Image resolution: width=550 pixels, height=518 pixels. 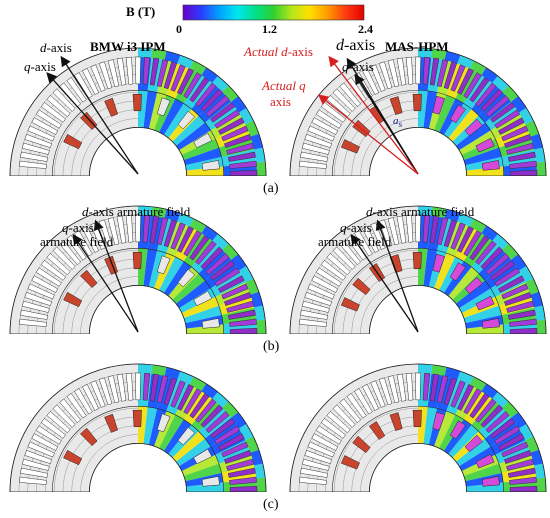 I want to click on left-q-armature-label-line2: armature field, so click(x=77, y=241).